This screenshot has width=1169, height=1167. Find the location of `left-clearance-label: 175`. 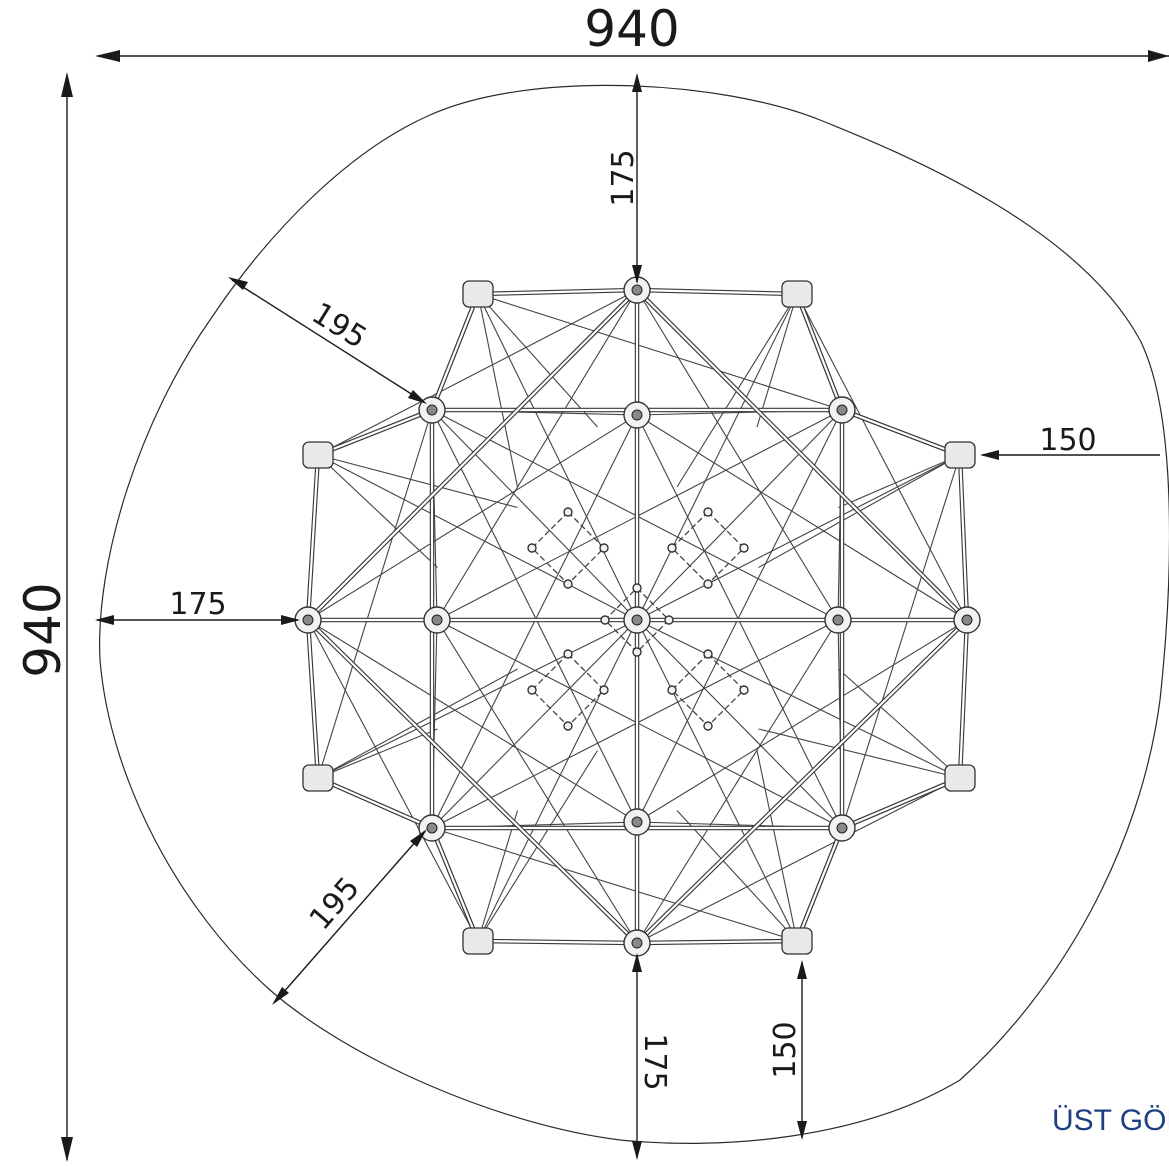

left-clearance-label: 175 is located at coordinates (197, 604).